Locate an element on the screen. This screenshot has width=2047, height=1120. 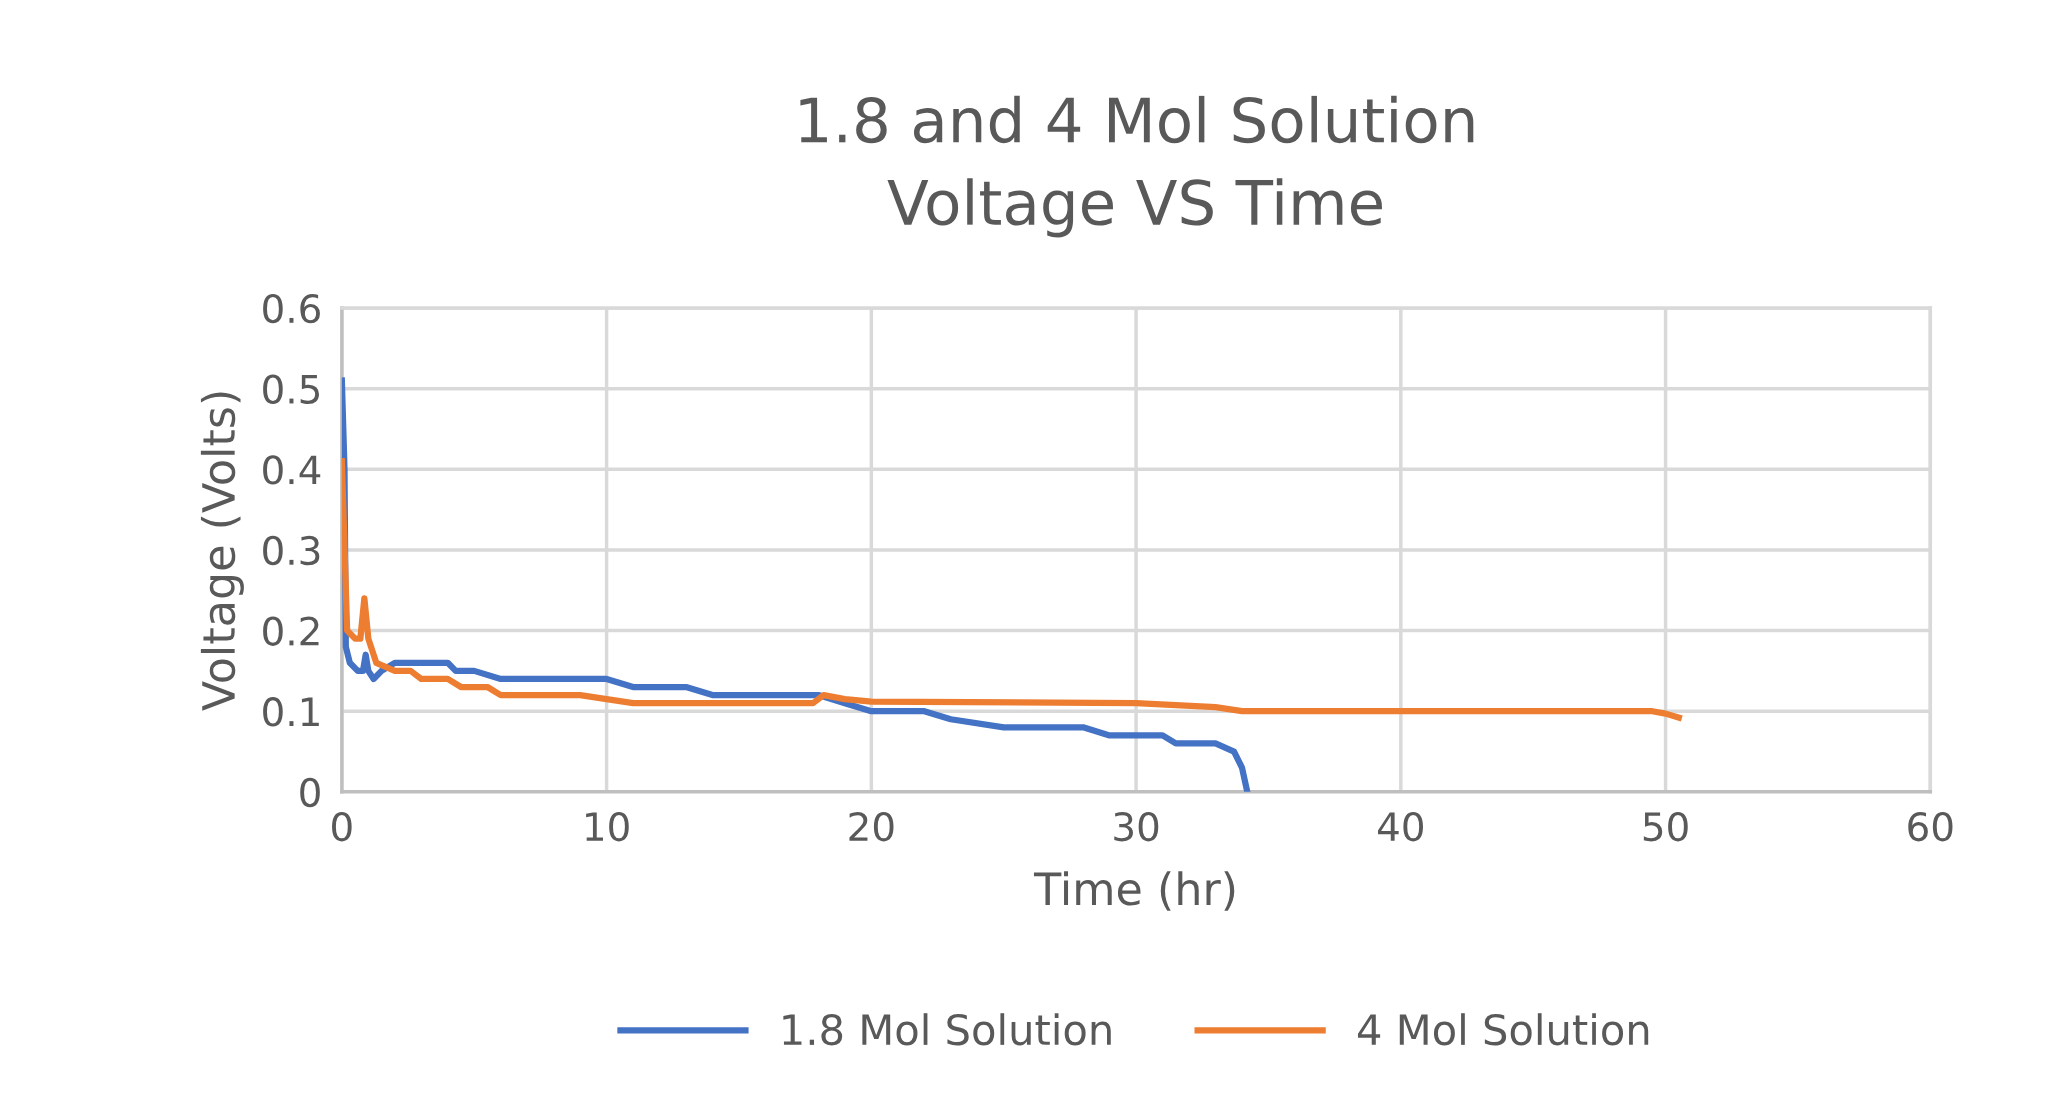
y-tick-label: 0.3 is located at coordinates (291, 550).